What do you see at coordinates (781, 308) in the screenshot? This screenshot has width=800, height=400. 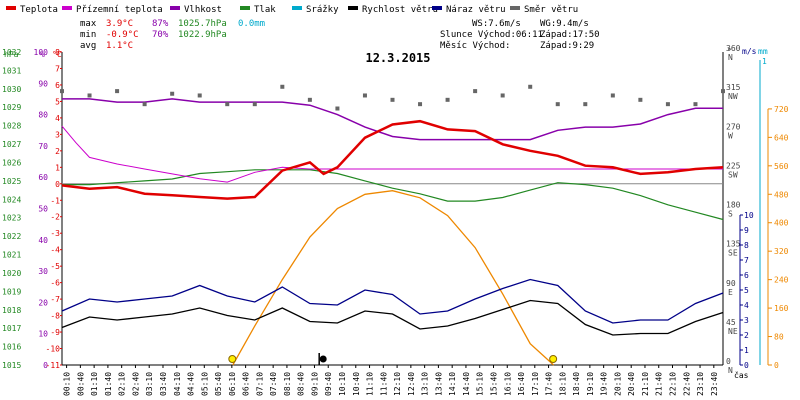 I see `wm-tick-label: 160` at bounding box center [781, 308].